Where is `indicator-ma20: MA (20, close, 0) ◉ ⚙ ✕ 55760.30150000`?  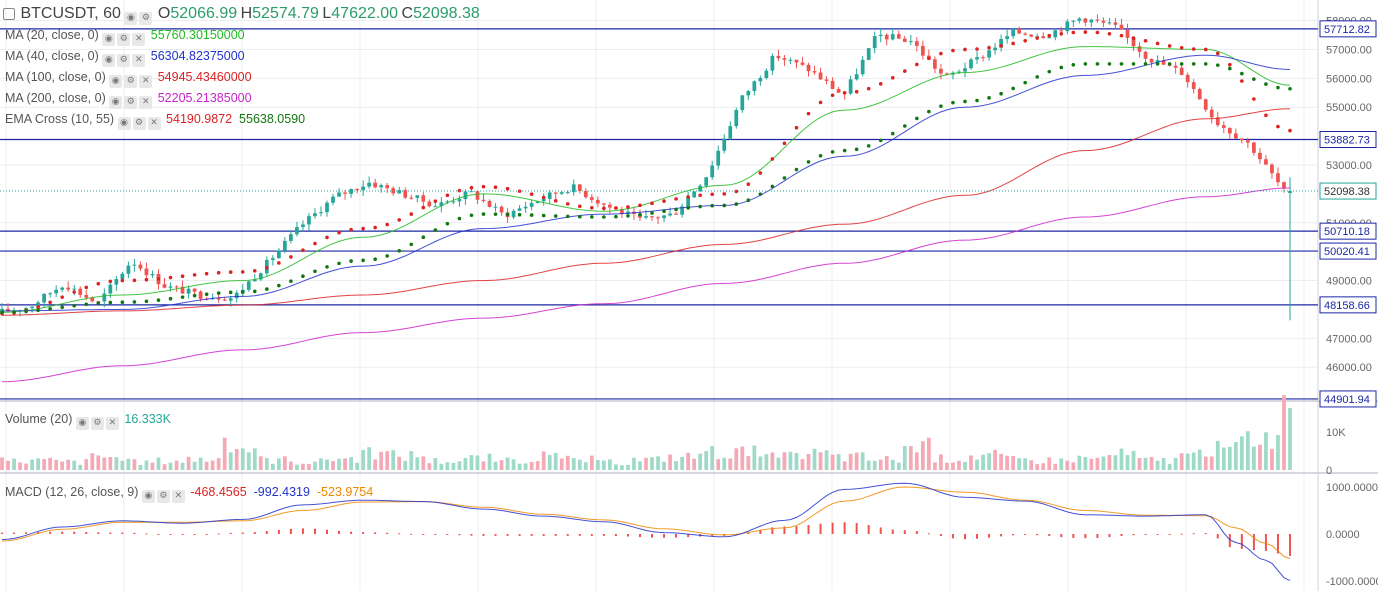 indicator-ma20: MA (20, close, 0) ◉ ⚙ ✕ 55760.30150000 is located at coordinates (125, 36).